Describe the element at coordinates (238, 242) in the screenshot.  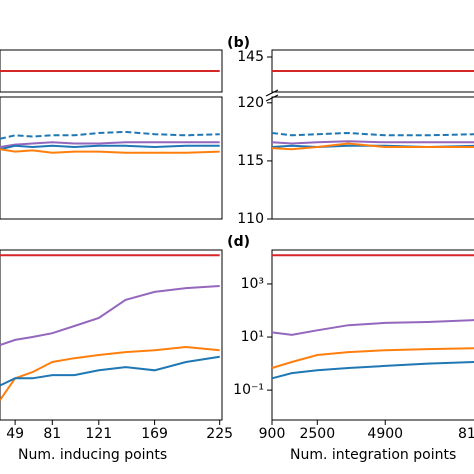
I see `panel-label: (d)` at that location.